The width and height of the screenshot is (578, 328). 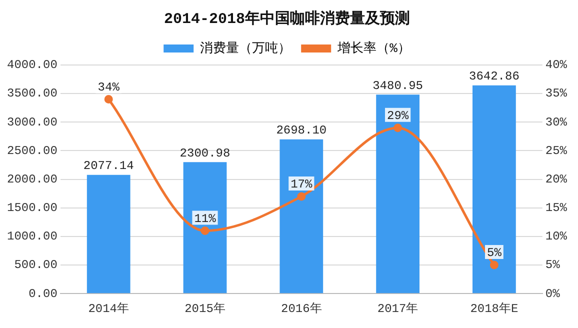 What do you see at coordinates (287, 19) in the screenshot?
I see `chart-title: 2014-2018年中国咖啡消费量及预测` at bounding box center [287, 19].